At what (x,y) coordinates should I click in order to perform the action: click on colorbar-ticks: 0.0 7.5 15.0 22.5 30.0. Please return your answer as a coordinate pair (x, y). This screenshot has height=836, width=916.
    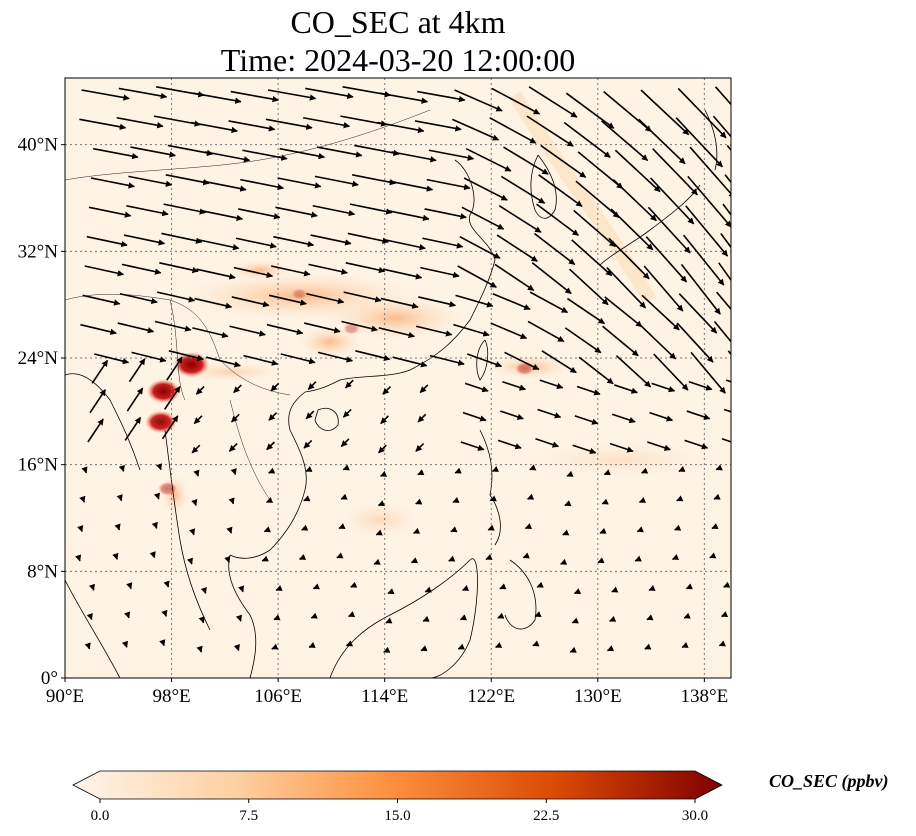
    Looking at the image, I should click on (399, 811).